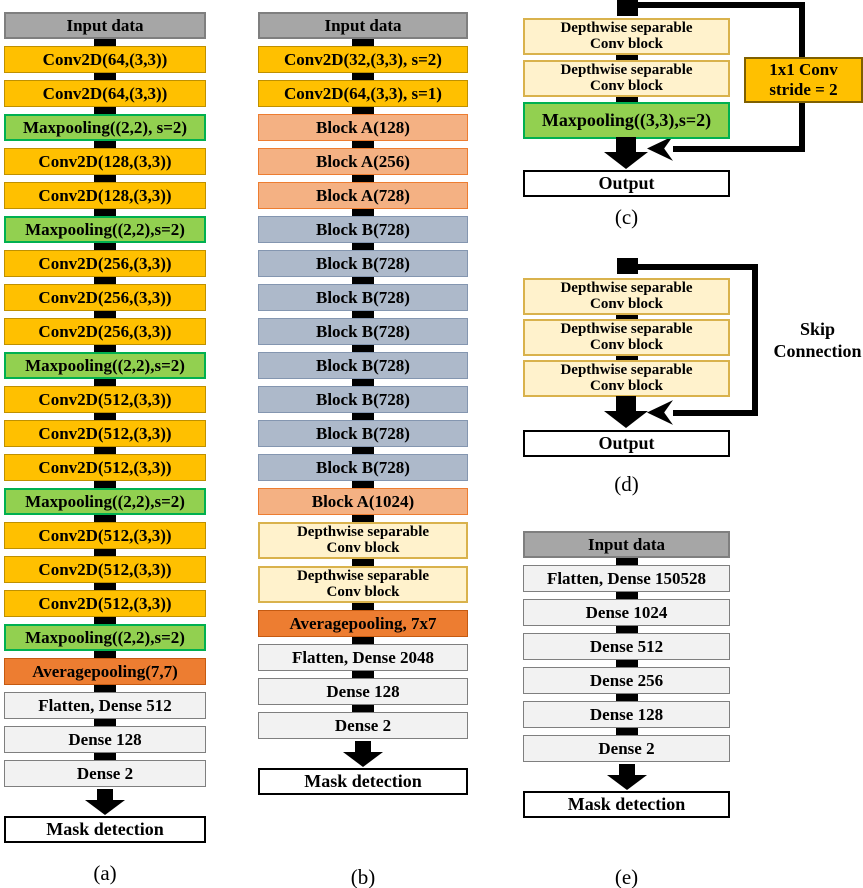 This screenshot has width=863, height=888. Describe the element at coordinates (626, 718) in the screenshot. I see `layer-row: Dense 128` at that location.